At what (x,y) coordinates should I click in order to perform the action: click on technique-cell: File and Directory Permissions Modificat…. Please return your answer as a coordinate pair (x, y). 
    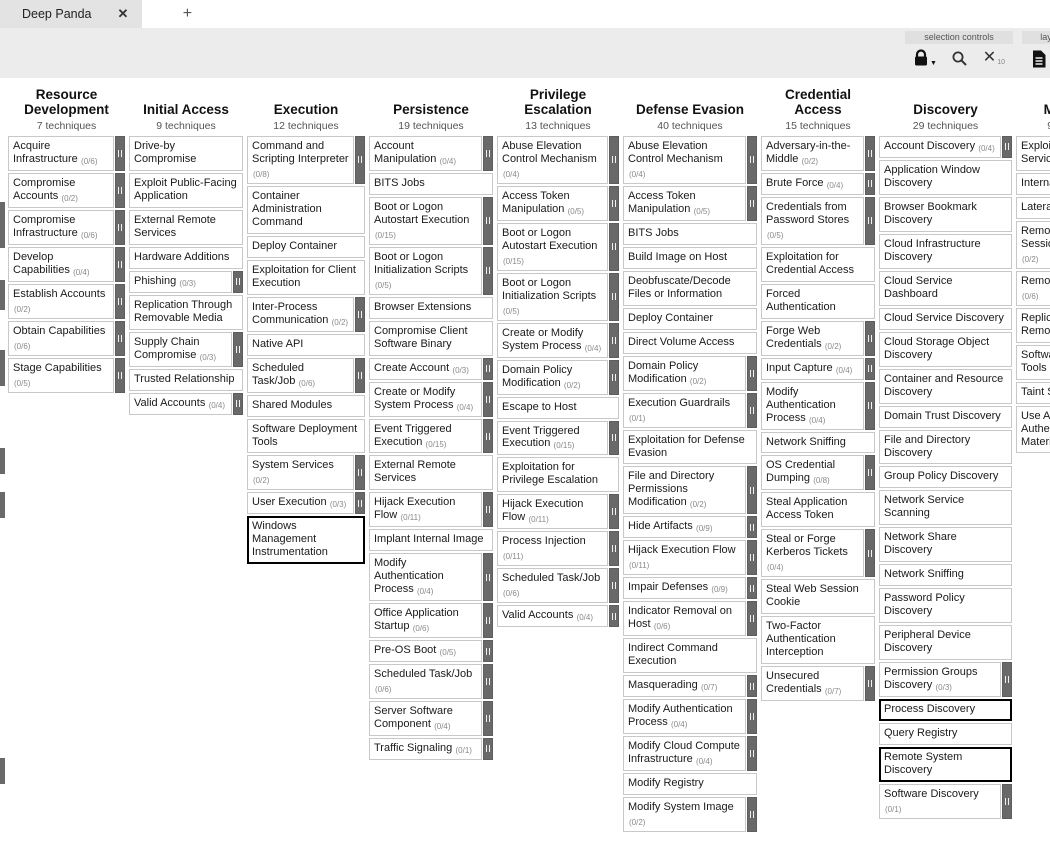
    Looking at the image, I should click on (684, 490).